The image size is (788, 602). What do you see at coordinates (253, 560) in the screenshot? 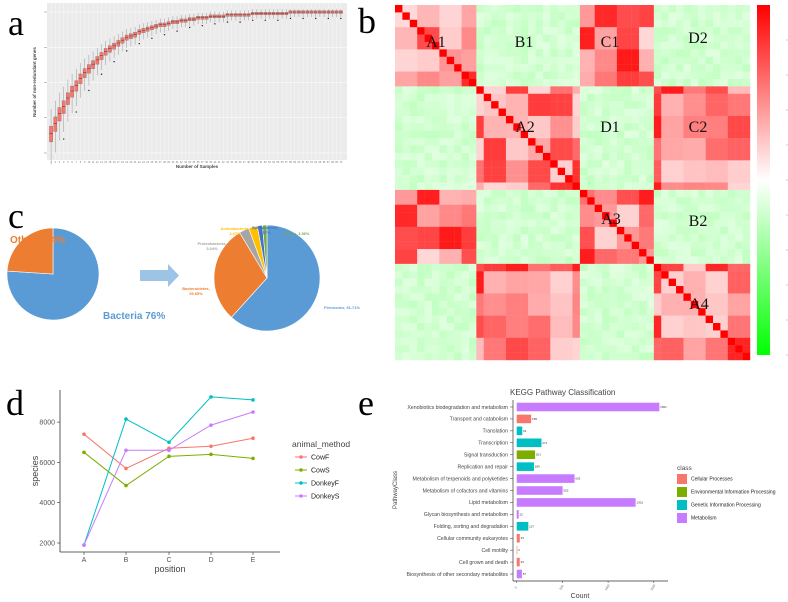
I see `x-tick-label: E` at bounding box center [253, 560].